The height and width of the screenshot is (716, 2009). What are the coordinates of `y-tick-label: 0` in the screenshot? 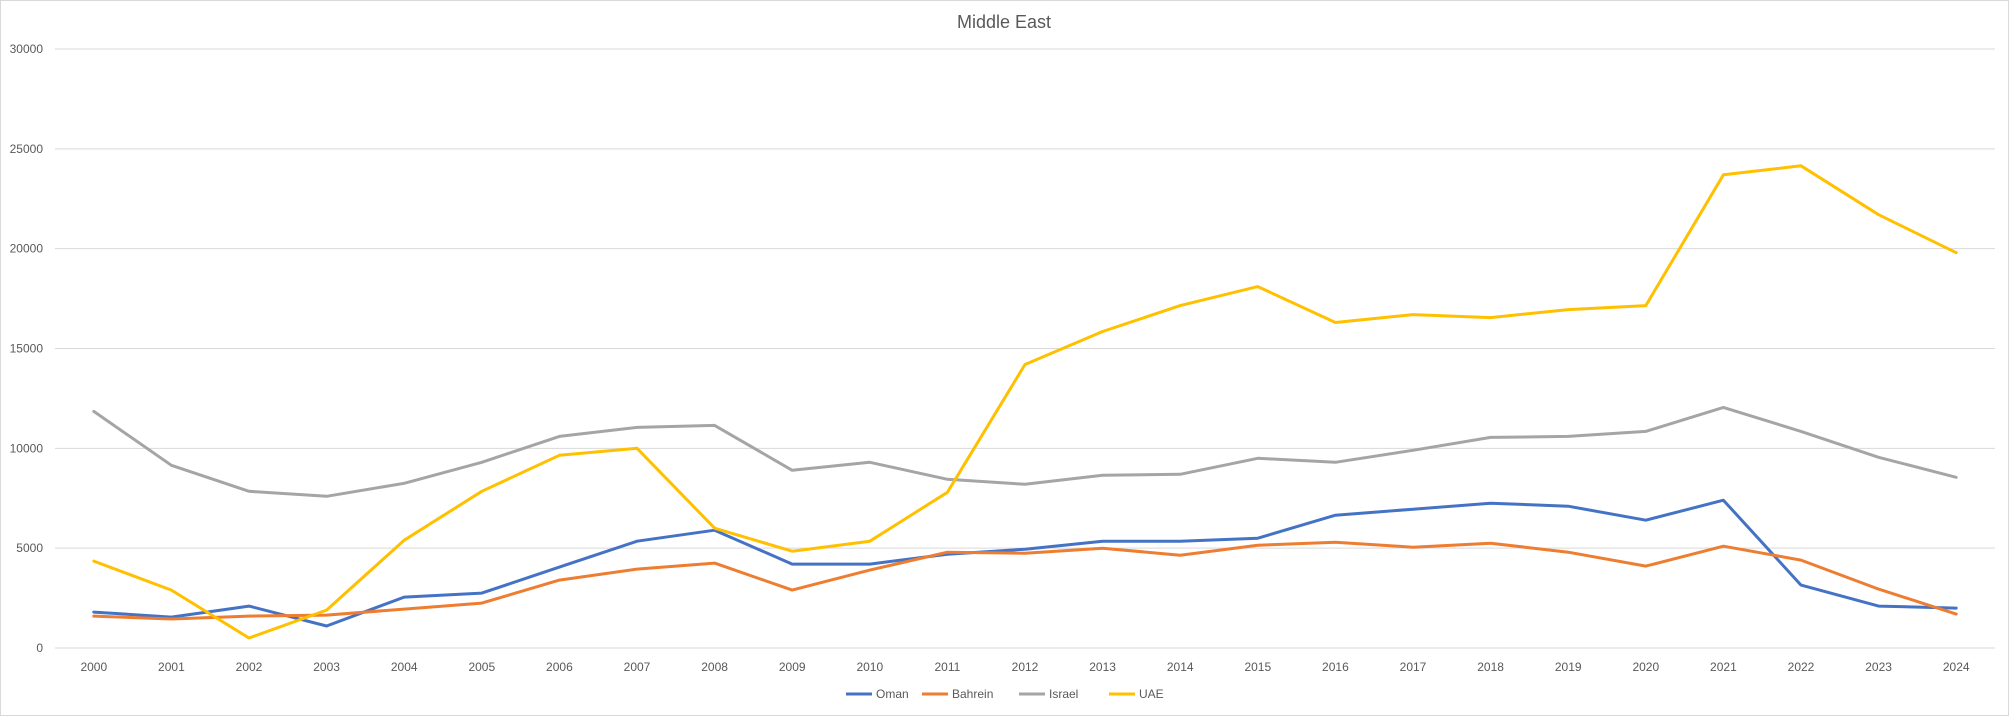 It's located at (39, 648).